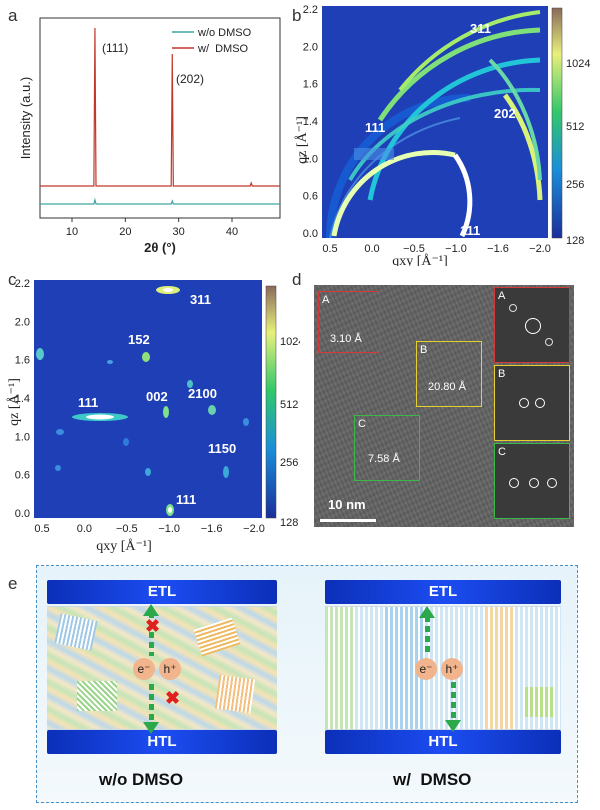  What do you see at coordinates (453, 702) in the screenshot?
I see `hole-path-down-right` at bounding box center [453, 702].